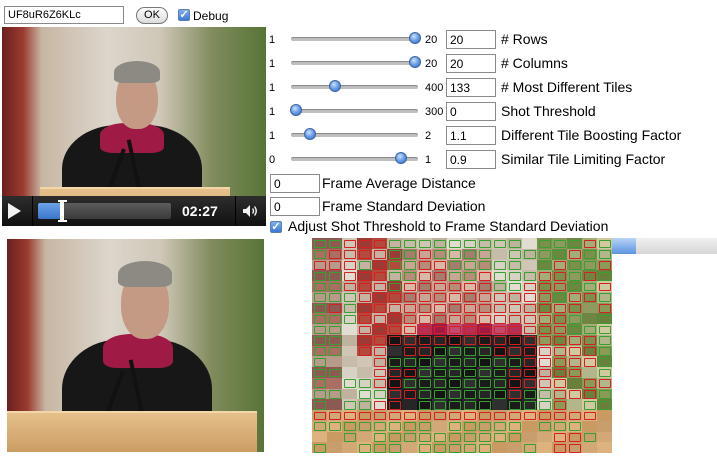 Image resolution: width=717 pixels, height=465 pixels. I want to click on seek-bar, so click(104, 211).